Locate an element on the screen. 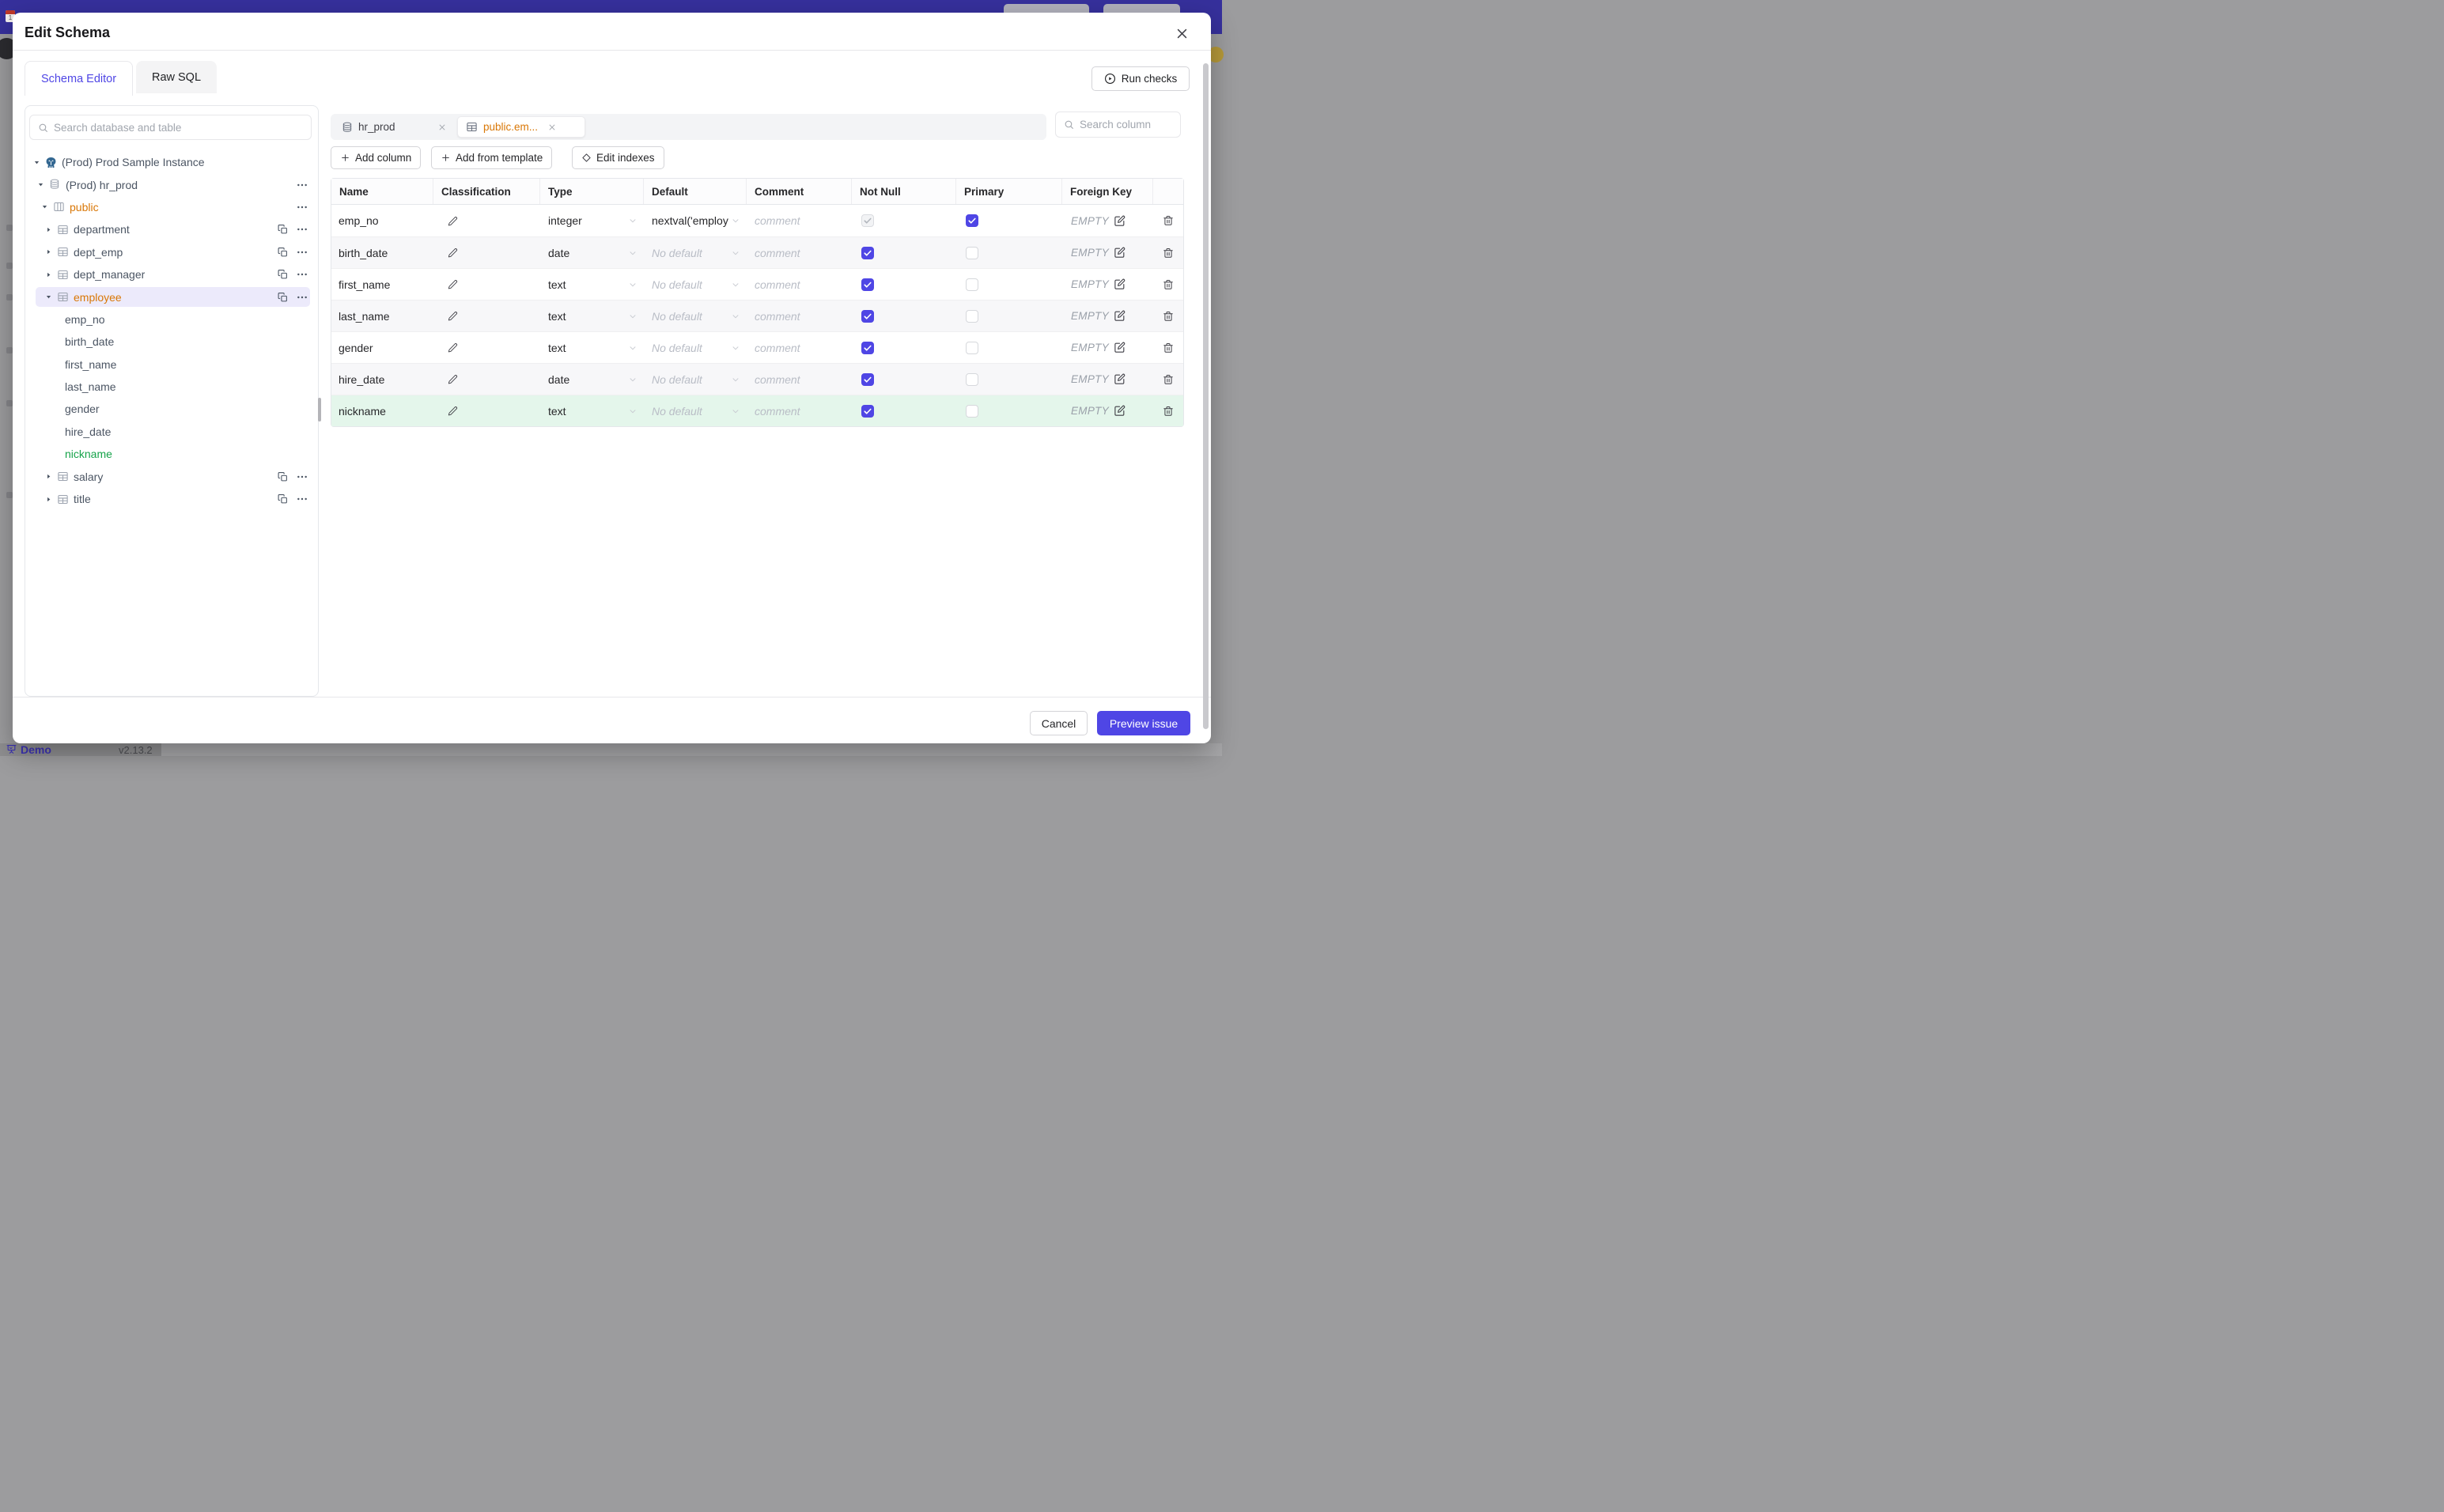  column-search-input is located at coordinates (1127, 125).